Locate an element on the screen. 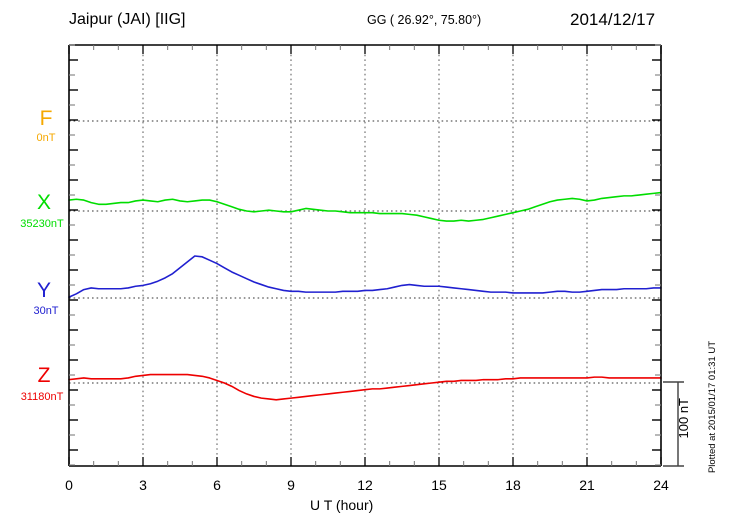 This screenshot has width=730, height=520. x-tick-label-6: 6 is located at coordinates (217, 485).